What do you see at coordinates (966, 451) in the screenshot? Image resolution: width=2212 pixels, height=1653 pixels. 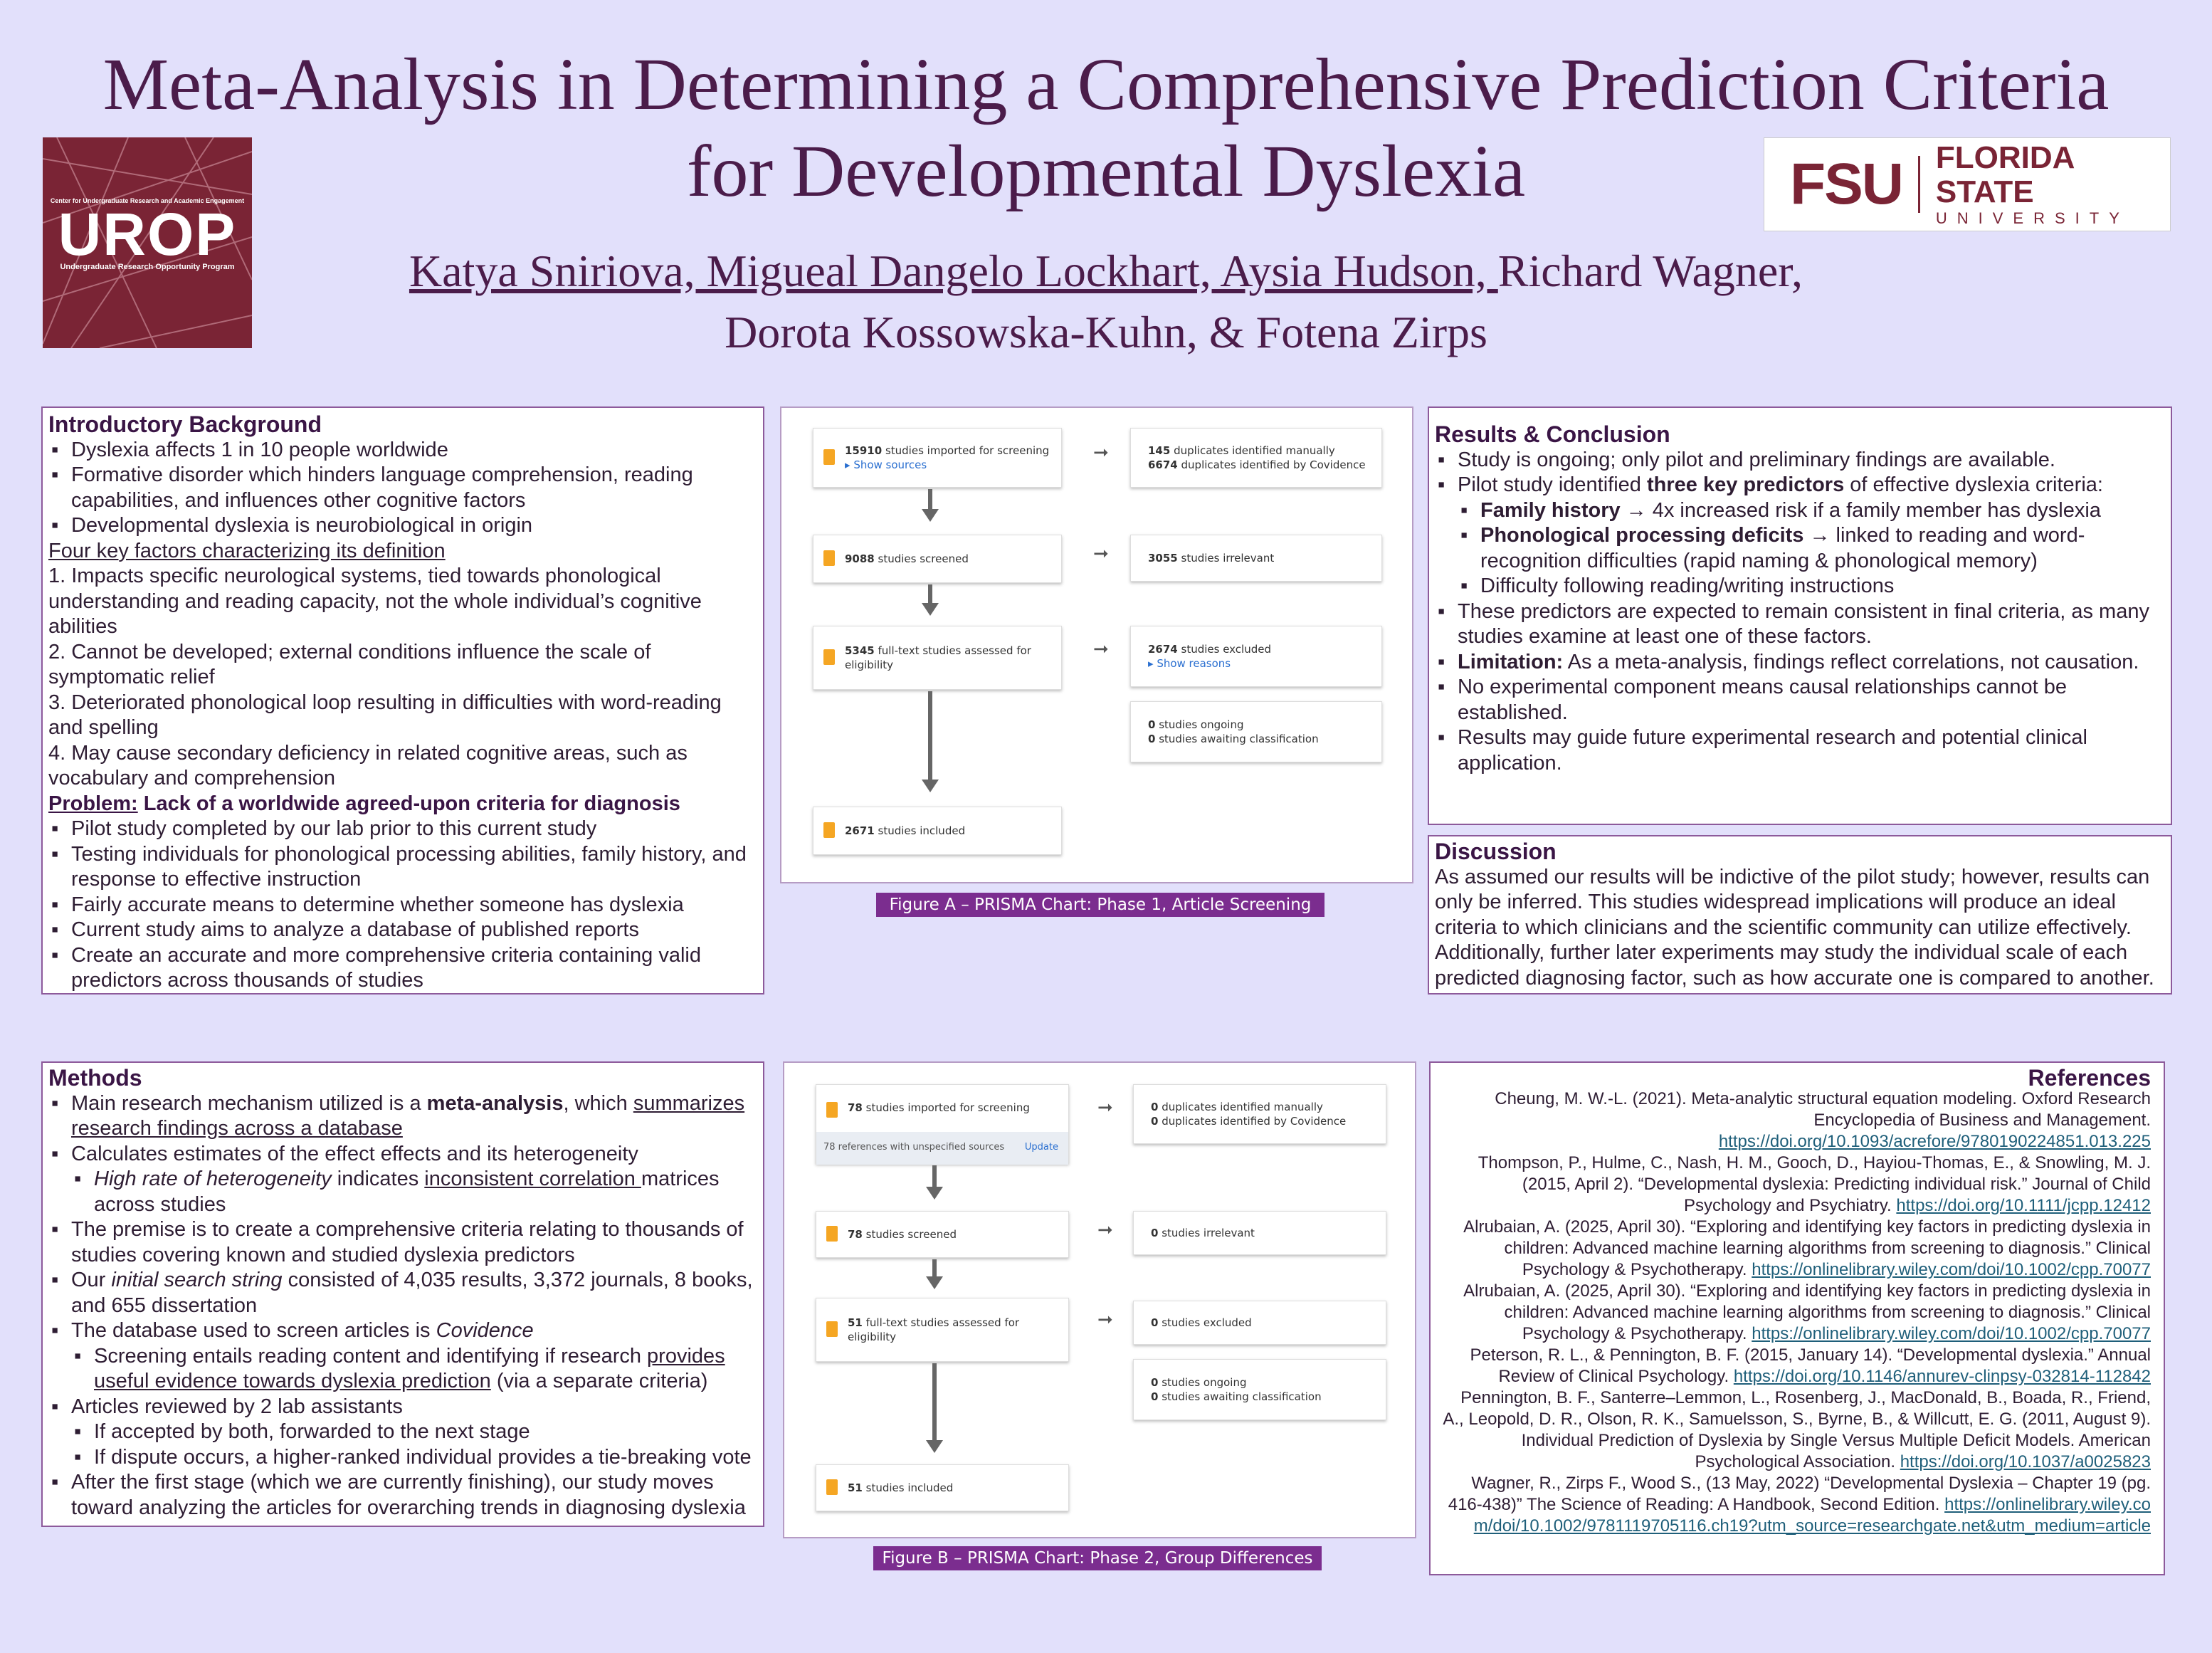 I see `figa-imported-label: studies imported for screening` at bounding box center [966, 451].